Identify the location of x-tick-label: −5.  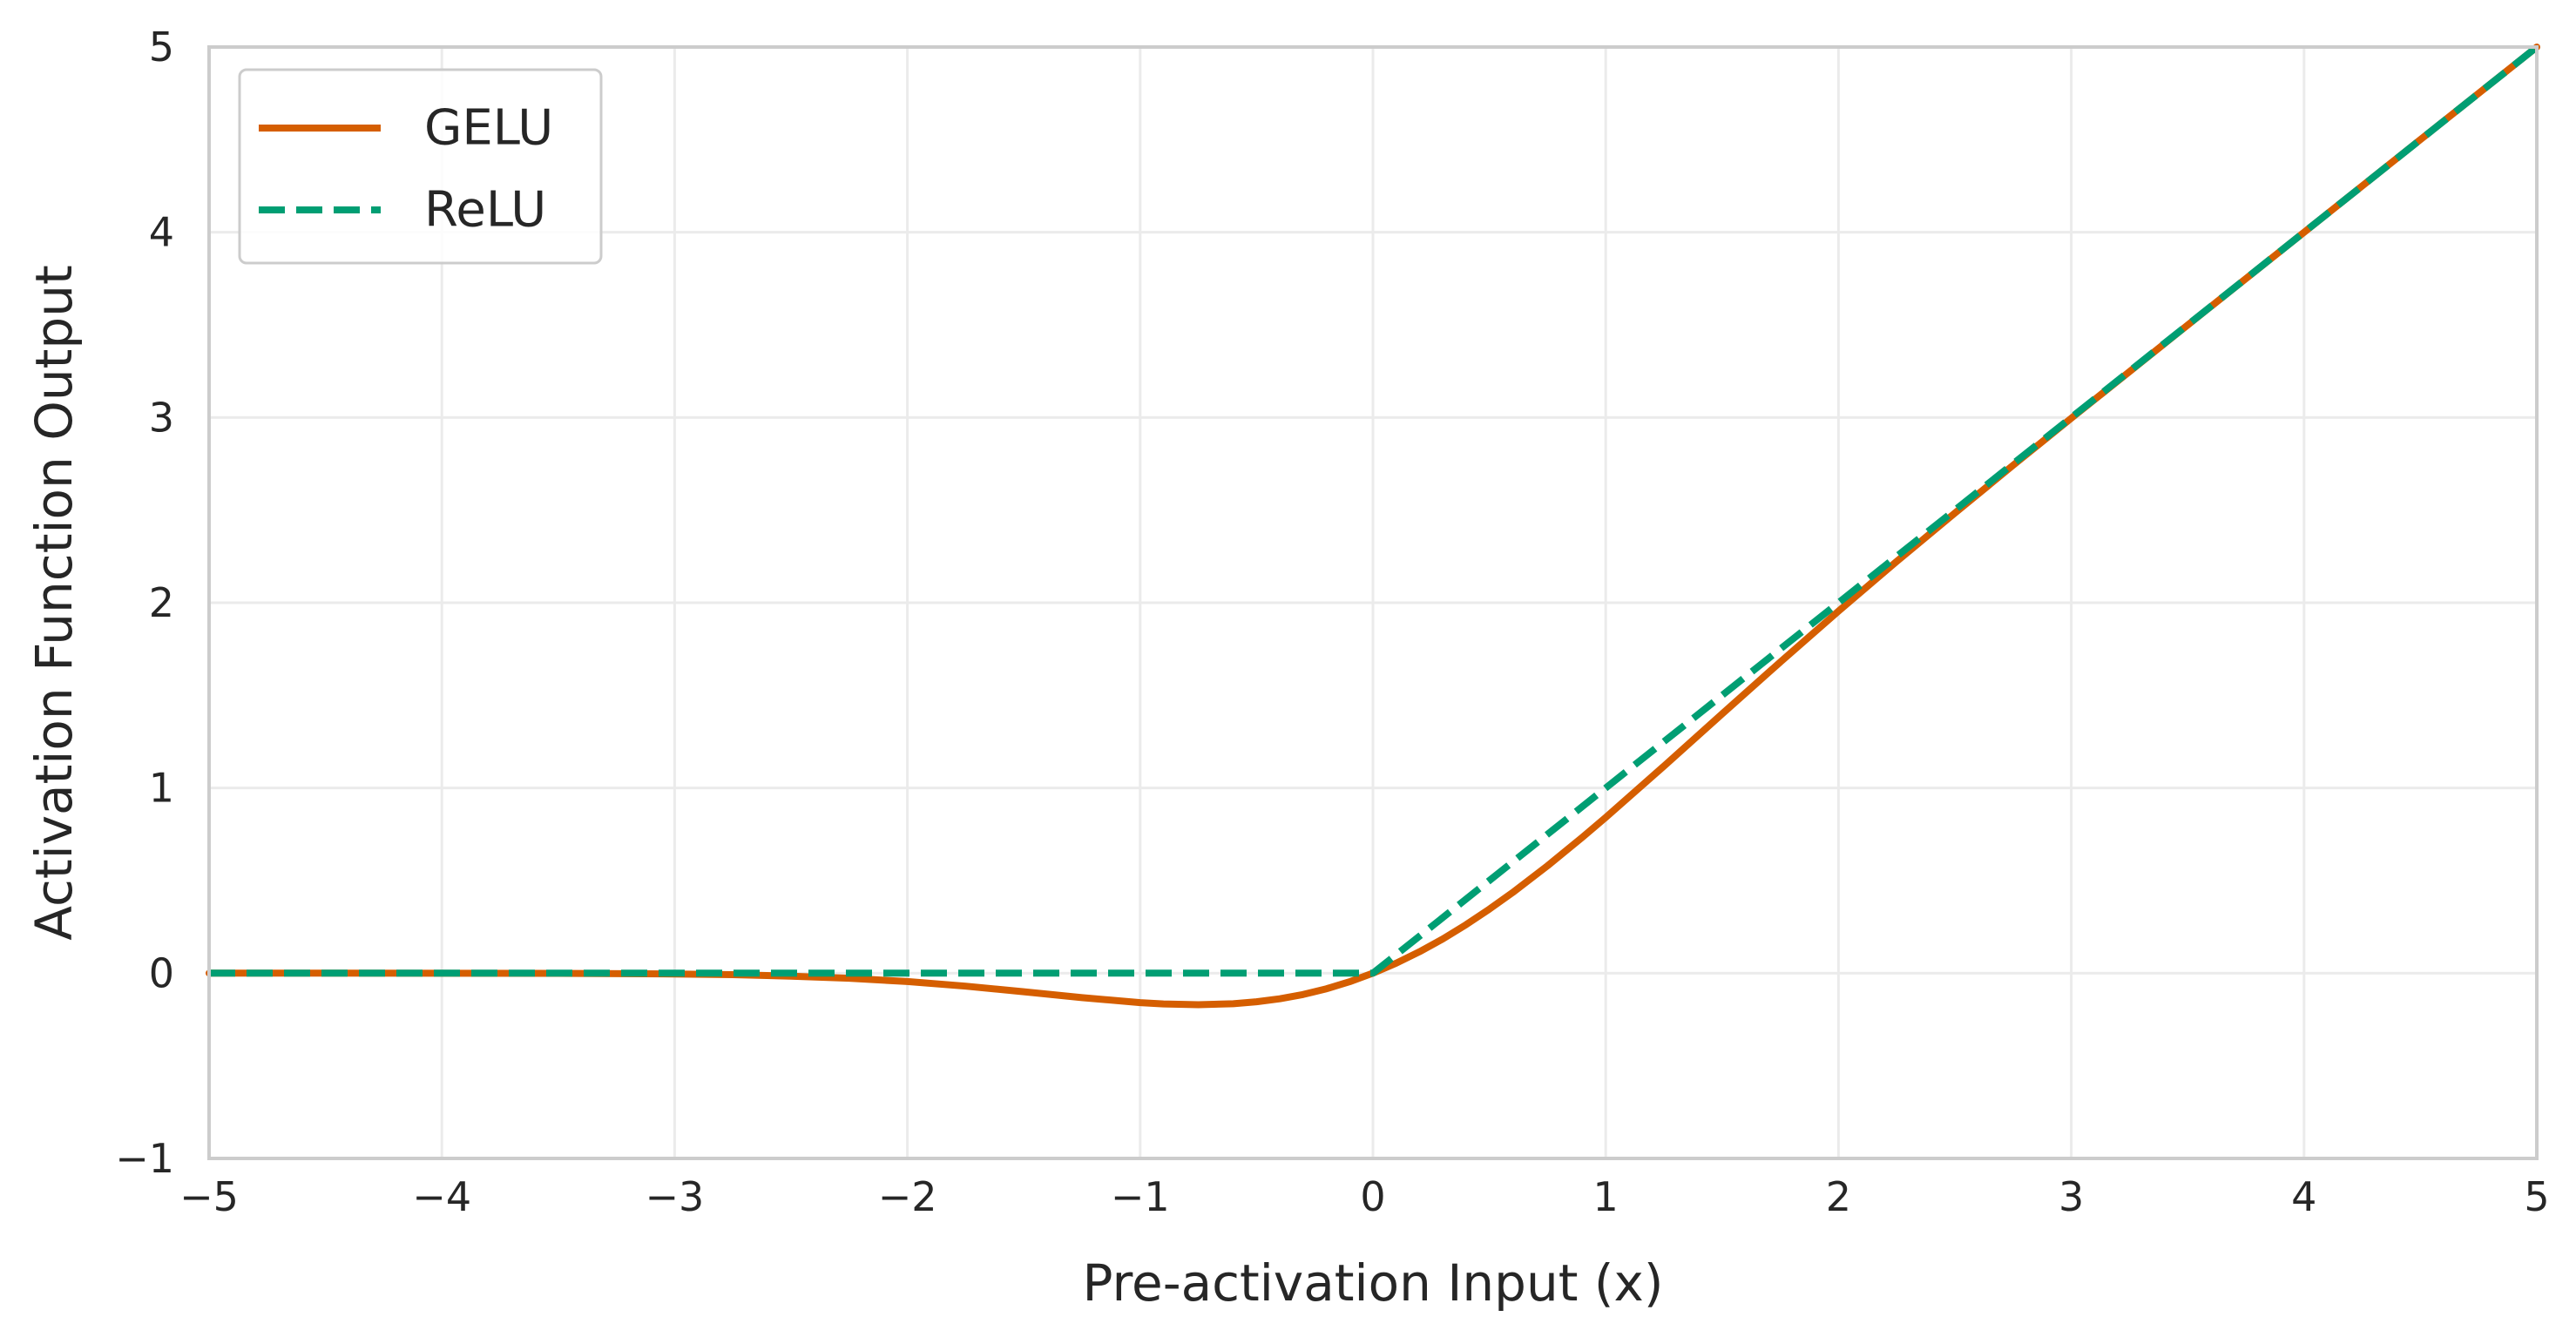
(209, 1196).